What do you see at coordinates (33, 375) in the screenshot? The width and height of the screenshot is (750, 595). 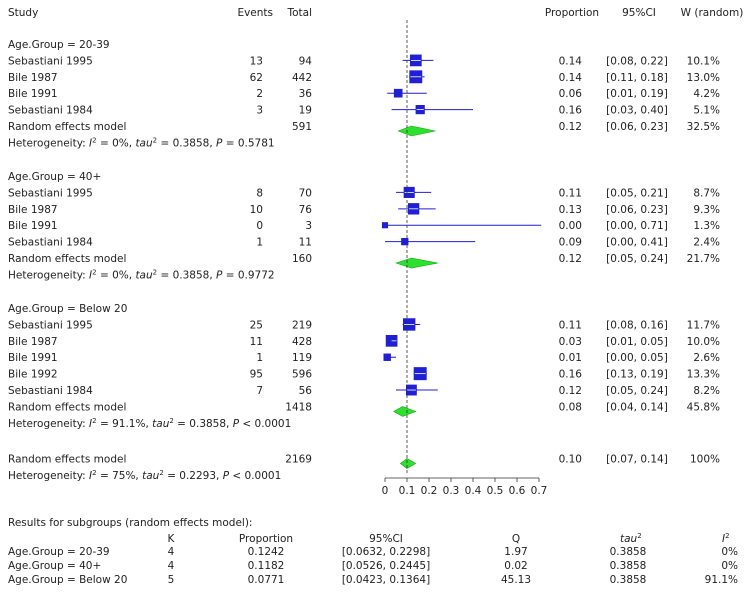 I see `g2-s3-label: Bile 1992` at bounding box center [33, 375].